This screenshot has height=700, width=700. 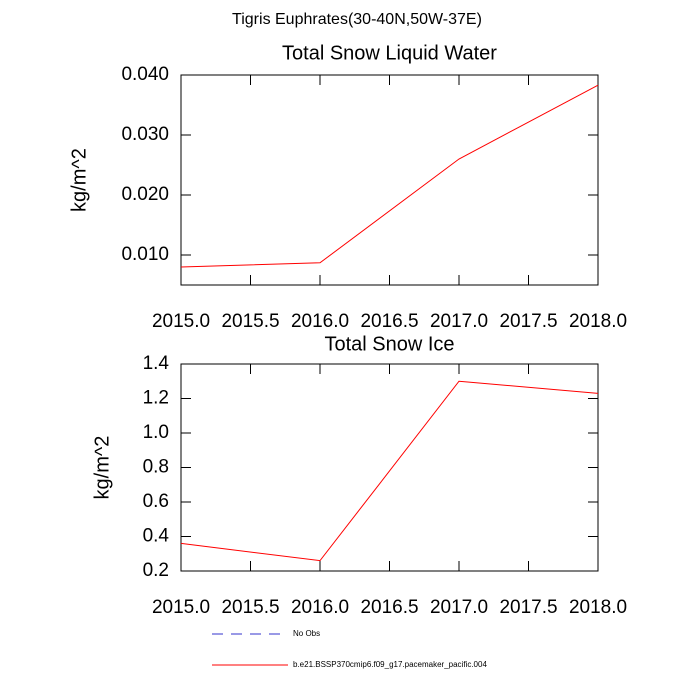 What do you see at coordinates (145, 74) in the screenshot?
I see `y-tick-label: 0.040` at bounding box center [145, 74].